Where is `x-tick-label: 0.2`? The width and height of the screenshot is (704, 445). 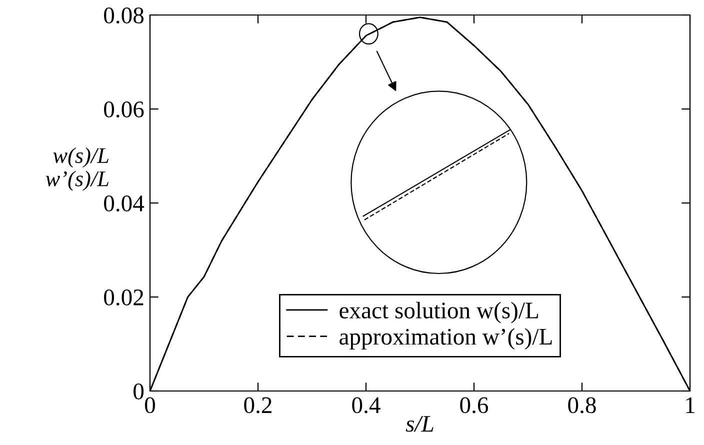 x-tick-label: 0.2 is located at coordinates (258, 405).